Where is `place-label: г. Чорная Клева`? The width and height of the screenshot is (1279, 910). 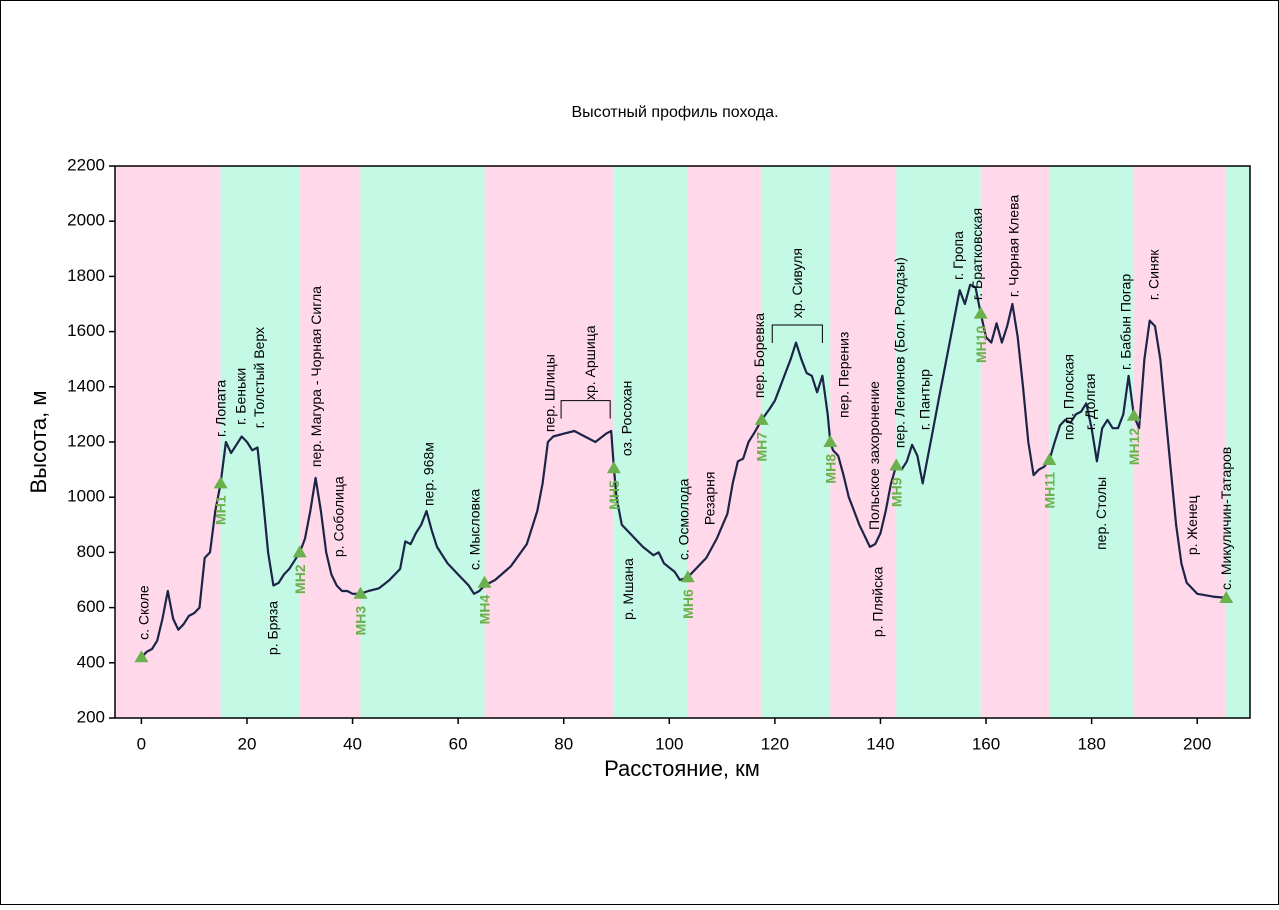 place-label: г. Чорная Клева is located at coordinates (1013, 246).